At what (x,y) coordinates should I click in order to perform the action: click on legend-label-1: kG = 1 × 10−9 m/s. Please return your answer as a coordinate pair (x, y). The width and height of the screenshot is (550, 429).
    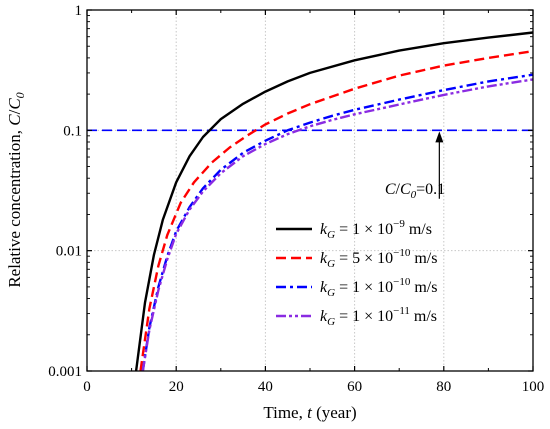
    Looking at the image, I should click on (376, 229).